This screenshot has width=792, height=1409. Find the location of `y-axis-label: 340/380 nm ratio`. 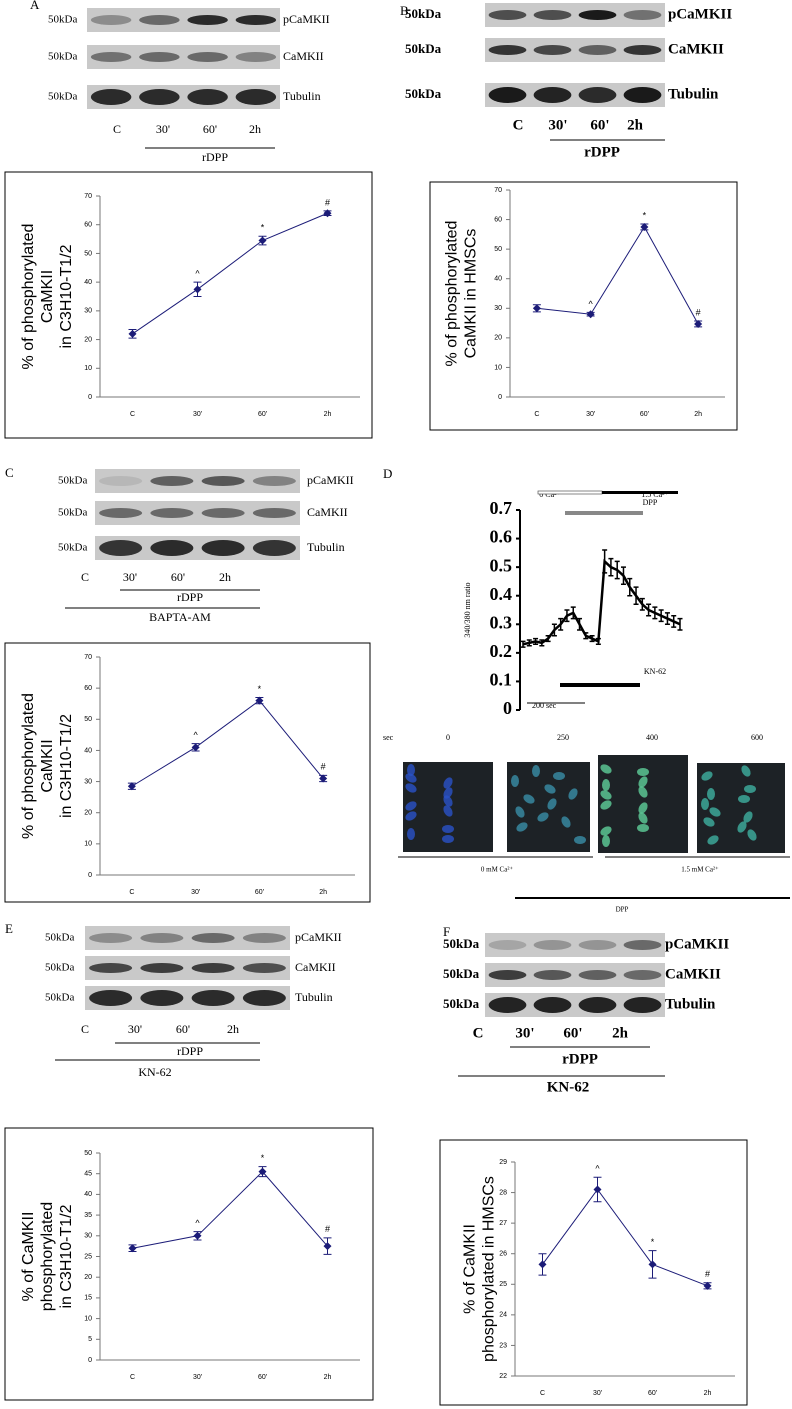

y-axis-label: 340/380 nm ratio is located at coordinates (467, 609).